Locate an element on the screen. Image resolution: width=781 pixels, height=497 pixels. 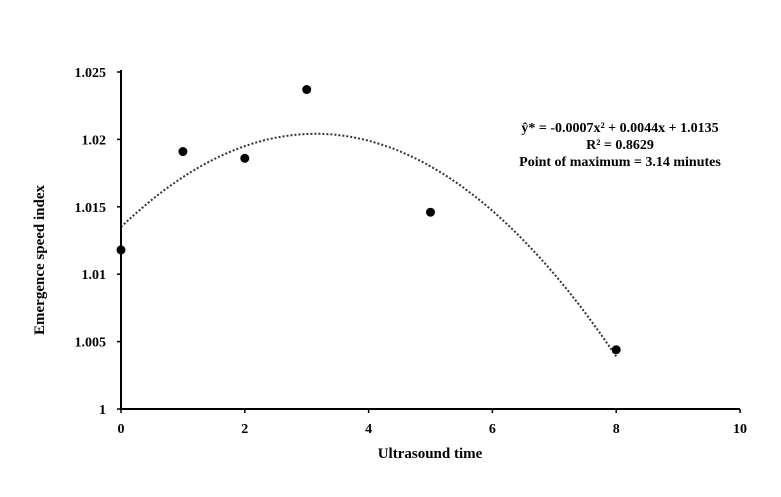
x-tick-label: 8 is located at coordinates (616, 429).